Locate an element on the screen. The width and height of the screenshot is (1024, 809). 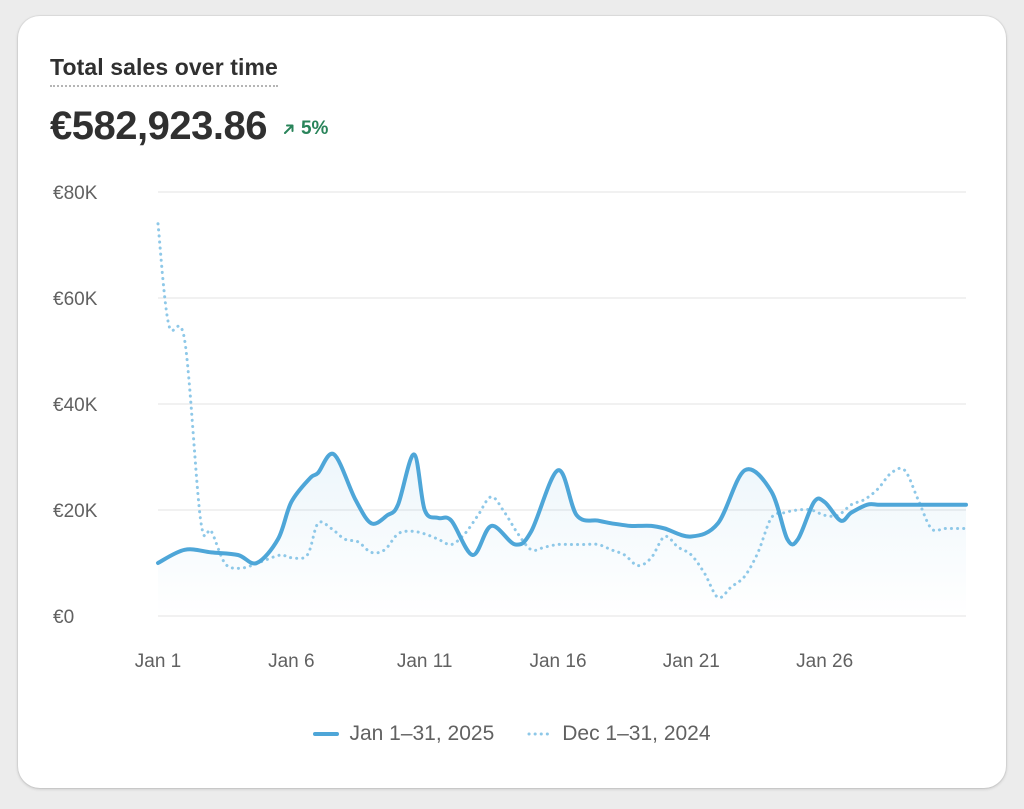
y-tick-label: €0 is located at coordinates (63, 617).